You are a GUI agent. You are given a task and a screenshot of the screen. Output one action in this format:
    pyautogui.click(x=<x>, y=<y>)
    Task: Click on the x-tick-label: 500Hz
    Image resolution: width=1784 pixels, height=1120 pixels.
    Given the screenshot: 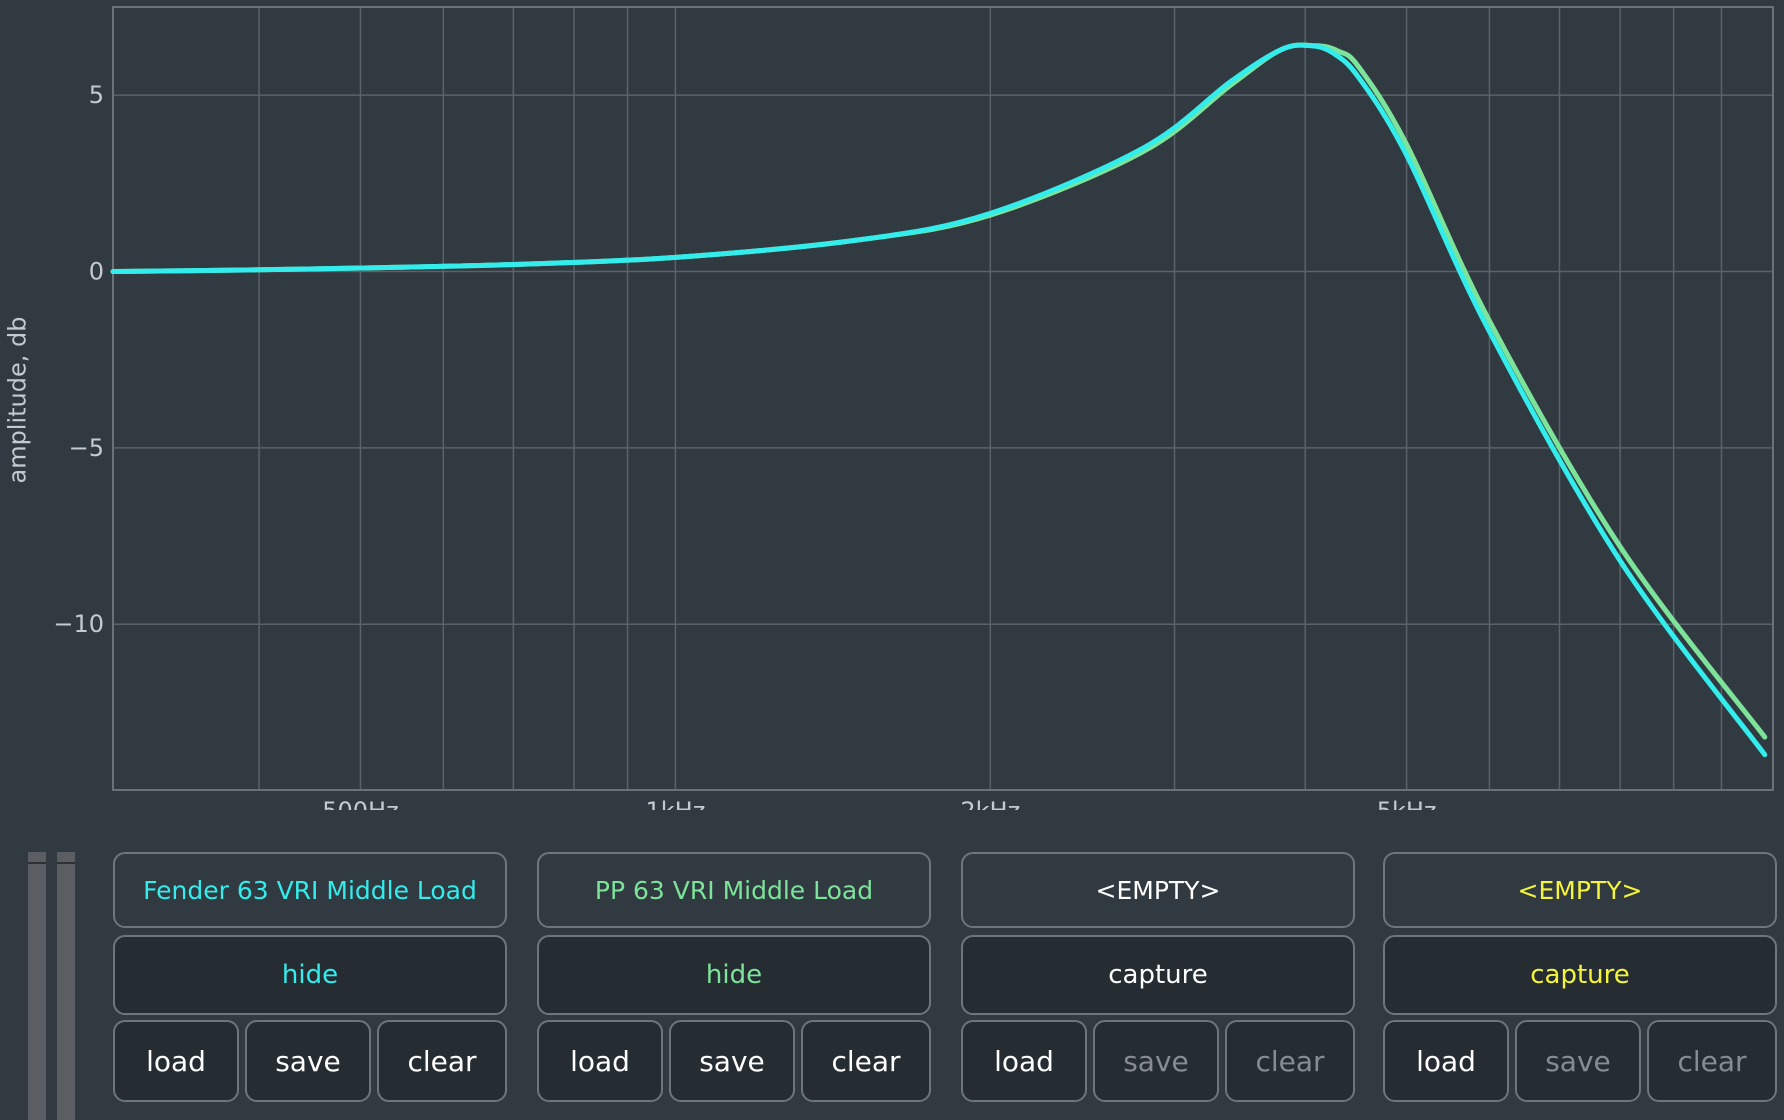 What is the action you would take?
    pyautogui.click(x=360, y=803)
    